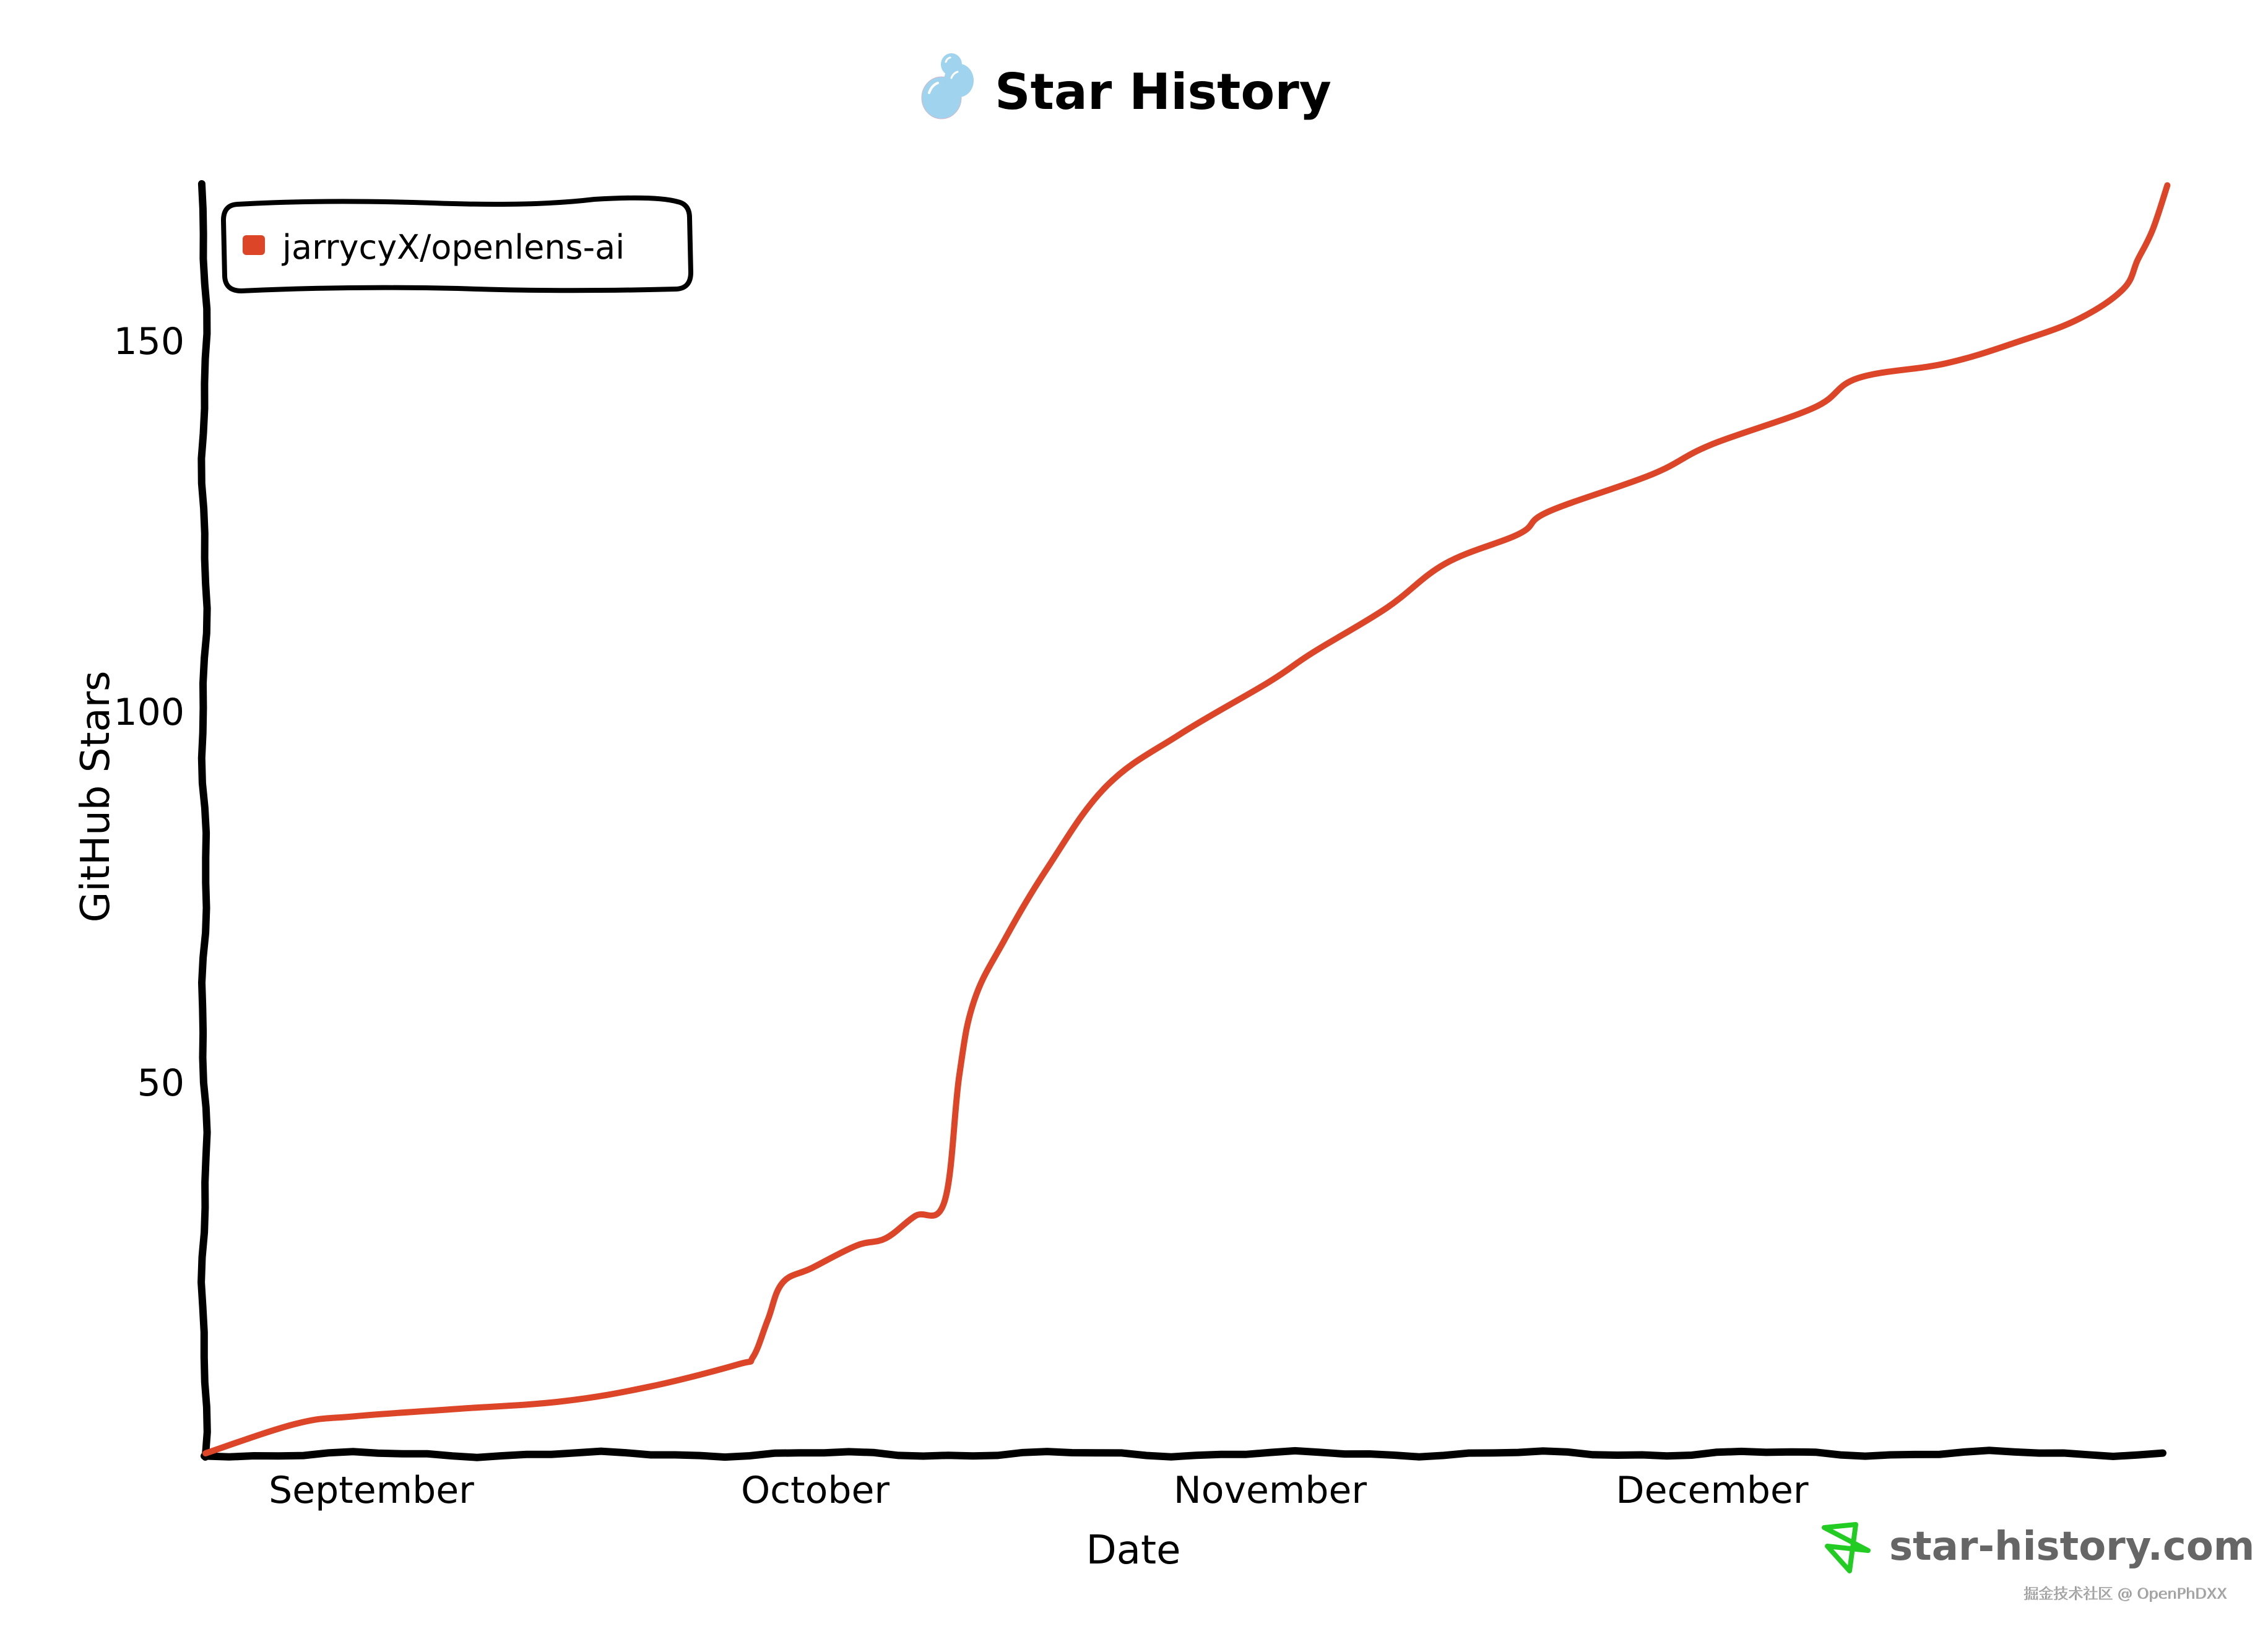  What do you see at coordinates (1846, 1548) in the screenshot?
I see `green-star-icon` at bounding box center [1846, 1548].